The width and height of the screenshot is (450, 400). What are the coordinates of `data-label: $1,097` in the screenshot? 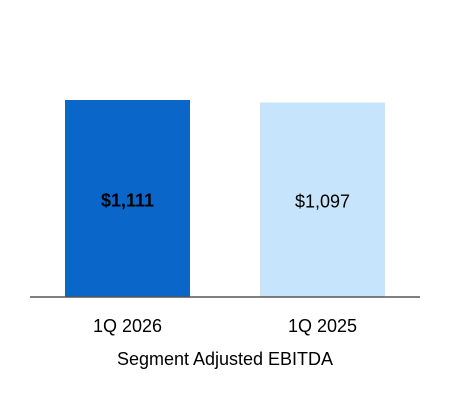 It's located at (322, 201).